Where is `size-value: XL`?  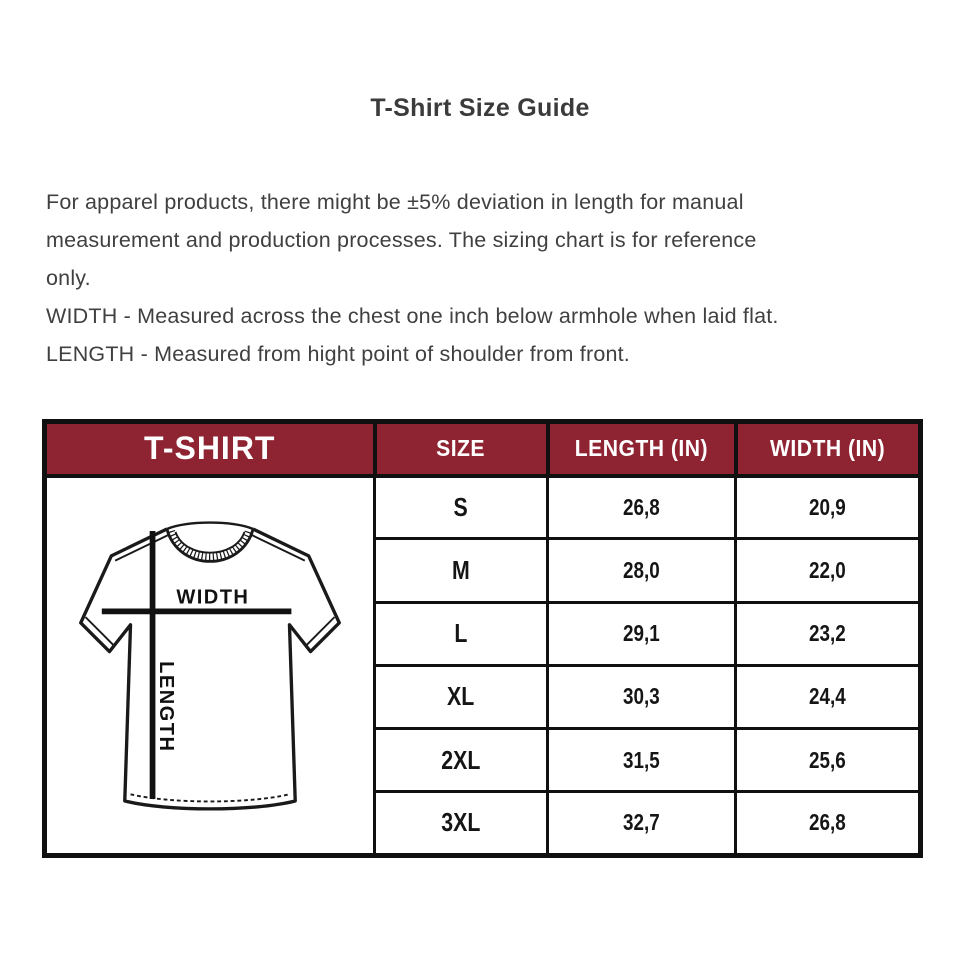
size-value: XL is located at coordinates (461, 696).